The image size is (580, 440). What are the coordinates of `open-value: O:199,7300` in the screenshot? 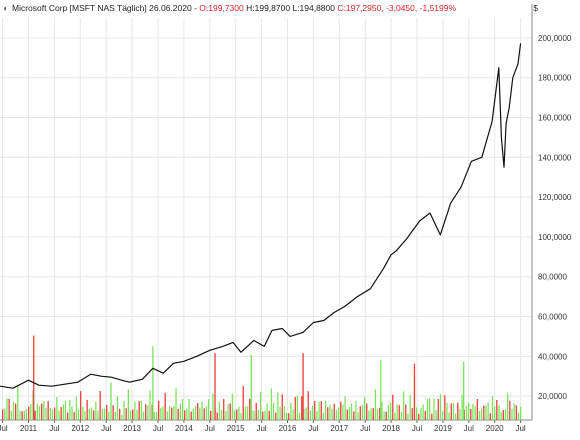 It's located at (221, 8).